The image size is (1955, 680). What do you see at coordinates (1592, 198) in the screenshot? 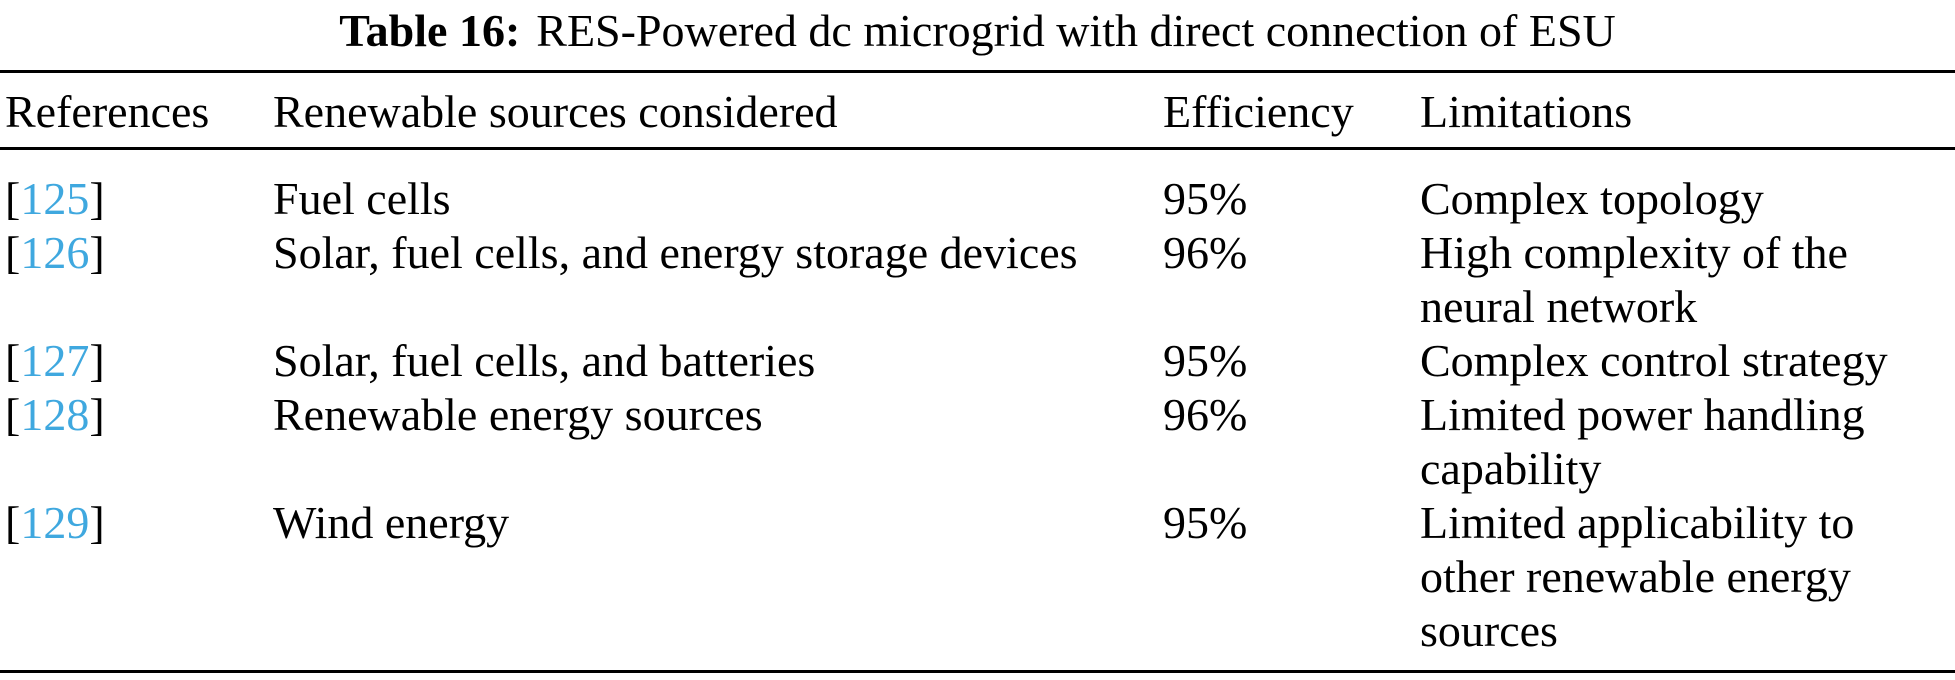
I see `limitations-cell: Complex topology` at bounding box center [1592, 198].